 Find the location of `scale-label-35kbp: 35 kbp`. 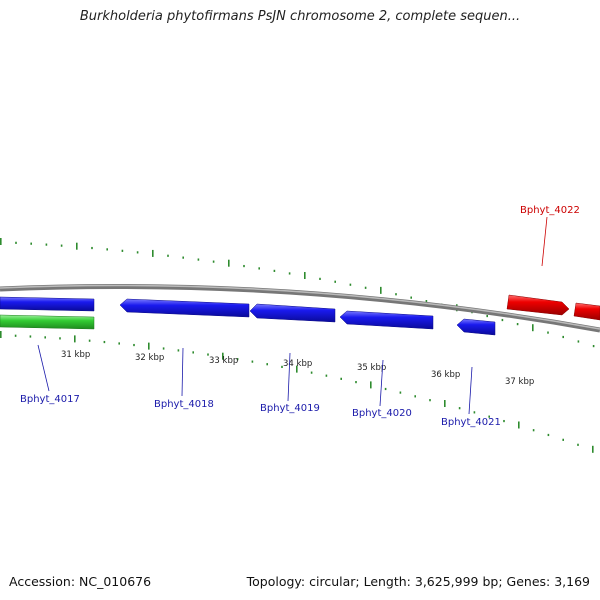

scale-label-35kbp: 35 kbp is located at coordinates (371, 368).